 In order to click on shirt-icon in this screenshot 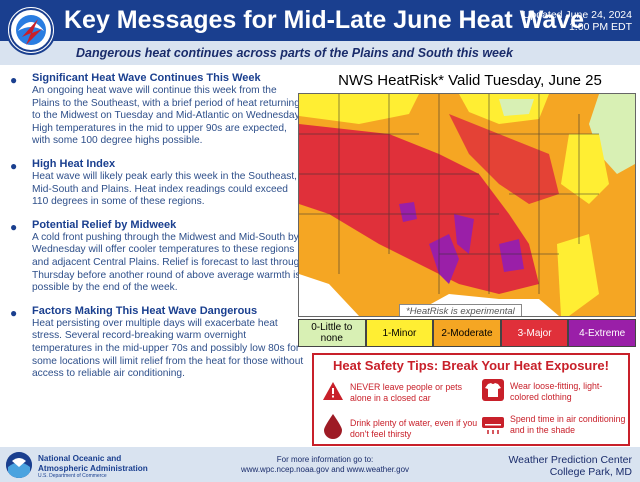, I will do `click(493, 392)`.